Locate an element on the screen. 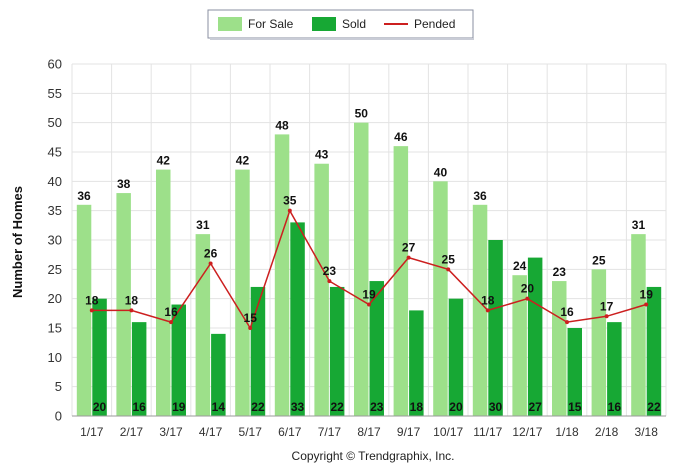 This screenshot has height=473, width=699. y-tick-label: 25 is located at coordinates (55, 269).